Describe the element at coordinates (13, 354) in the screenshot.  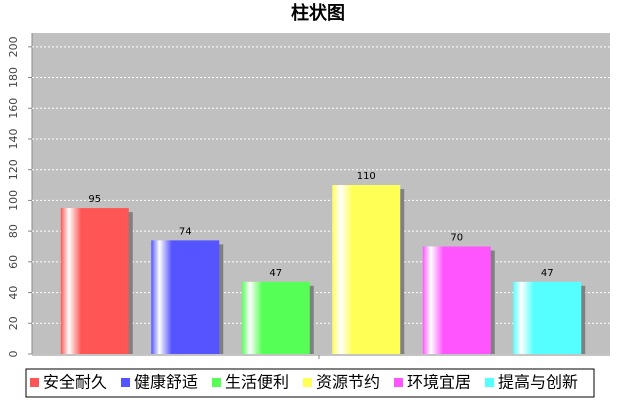
I see `y-tick-label: 0` at that location.